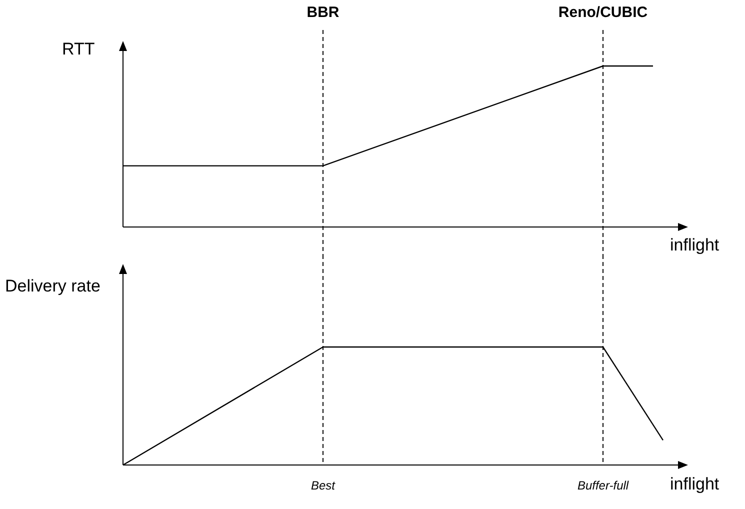 This screenshot has height=509, width=745. Describe the element at coordinates (603, 13) in the screenshot. I see `x-tick-label: Reno/CUBIC` at that location.